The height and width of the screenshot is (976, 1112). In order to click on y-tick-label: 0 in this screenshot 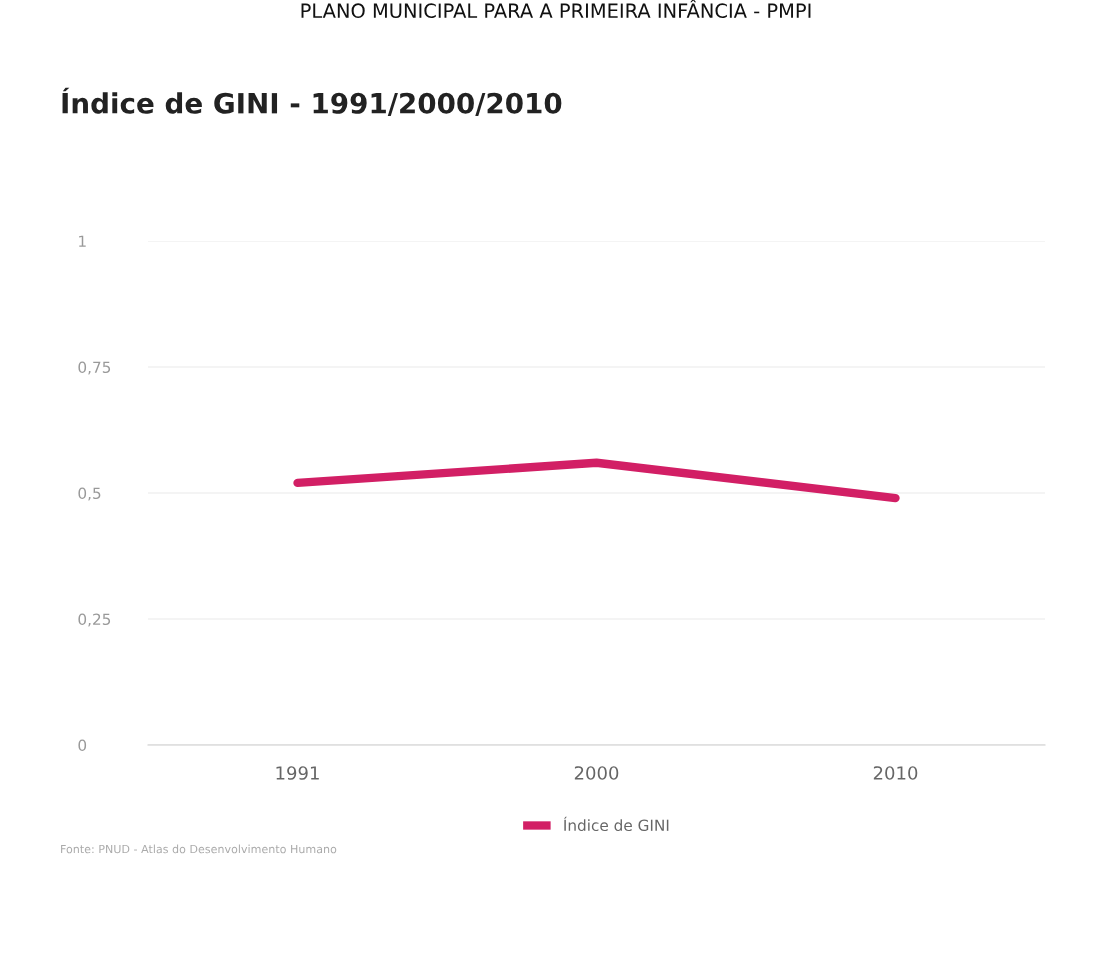, I will do `click(82, 745)`.